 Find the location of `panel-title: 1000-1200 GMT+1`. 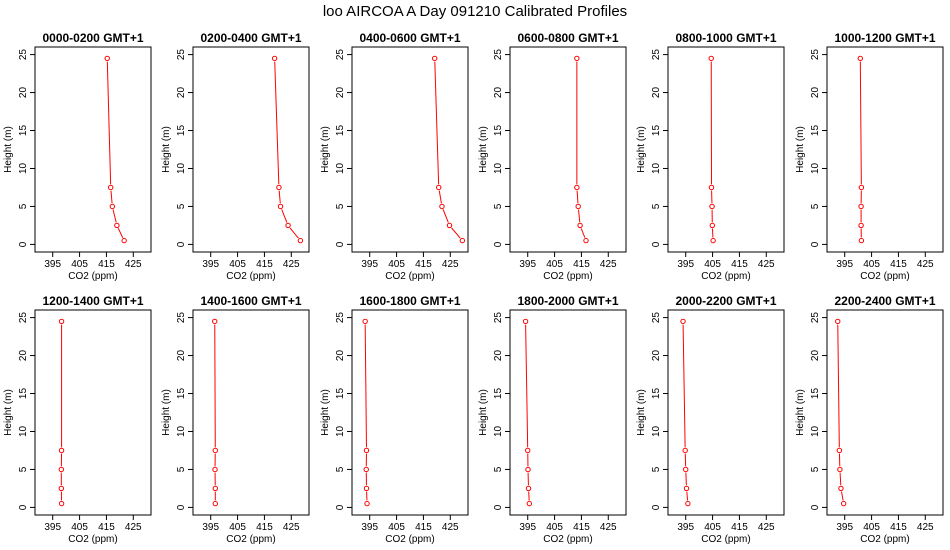

panel-title: 1000-1200 GMT+1 is located at coordinates (884, 38).